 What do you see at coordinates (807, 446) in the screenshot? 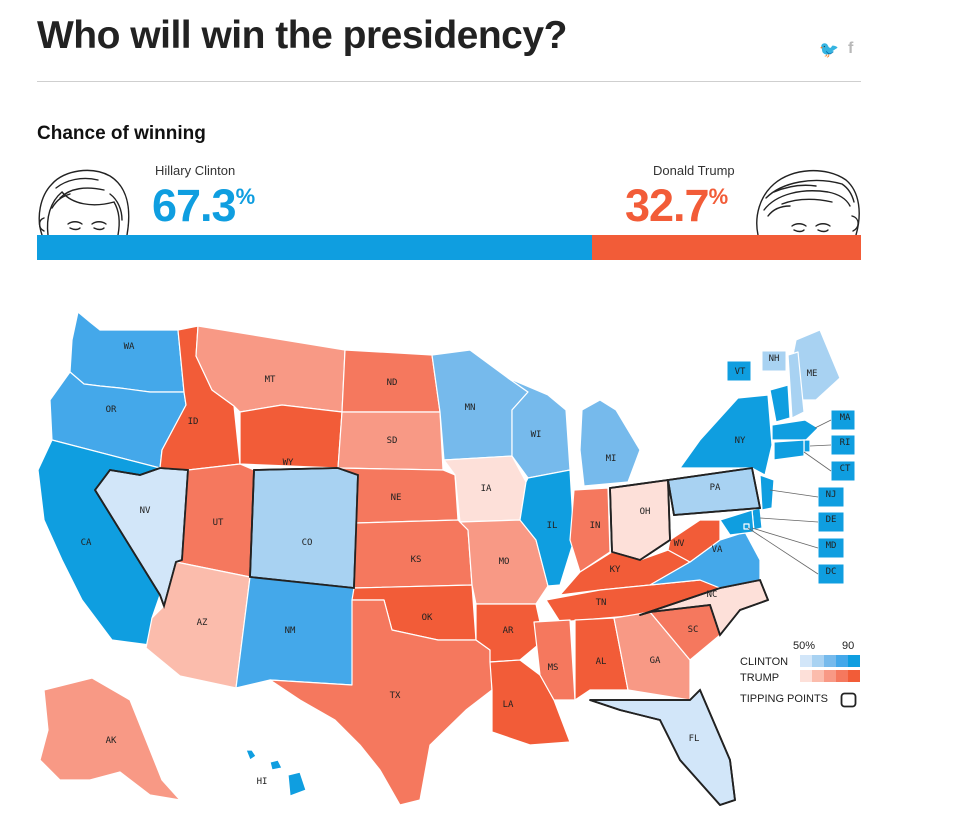
I see `state-ri` at bounding box center [807, 446].